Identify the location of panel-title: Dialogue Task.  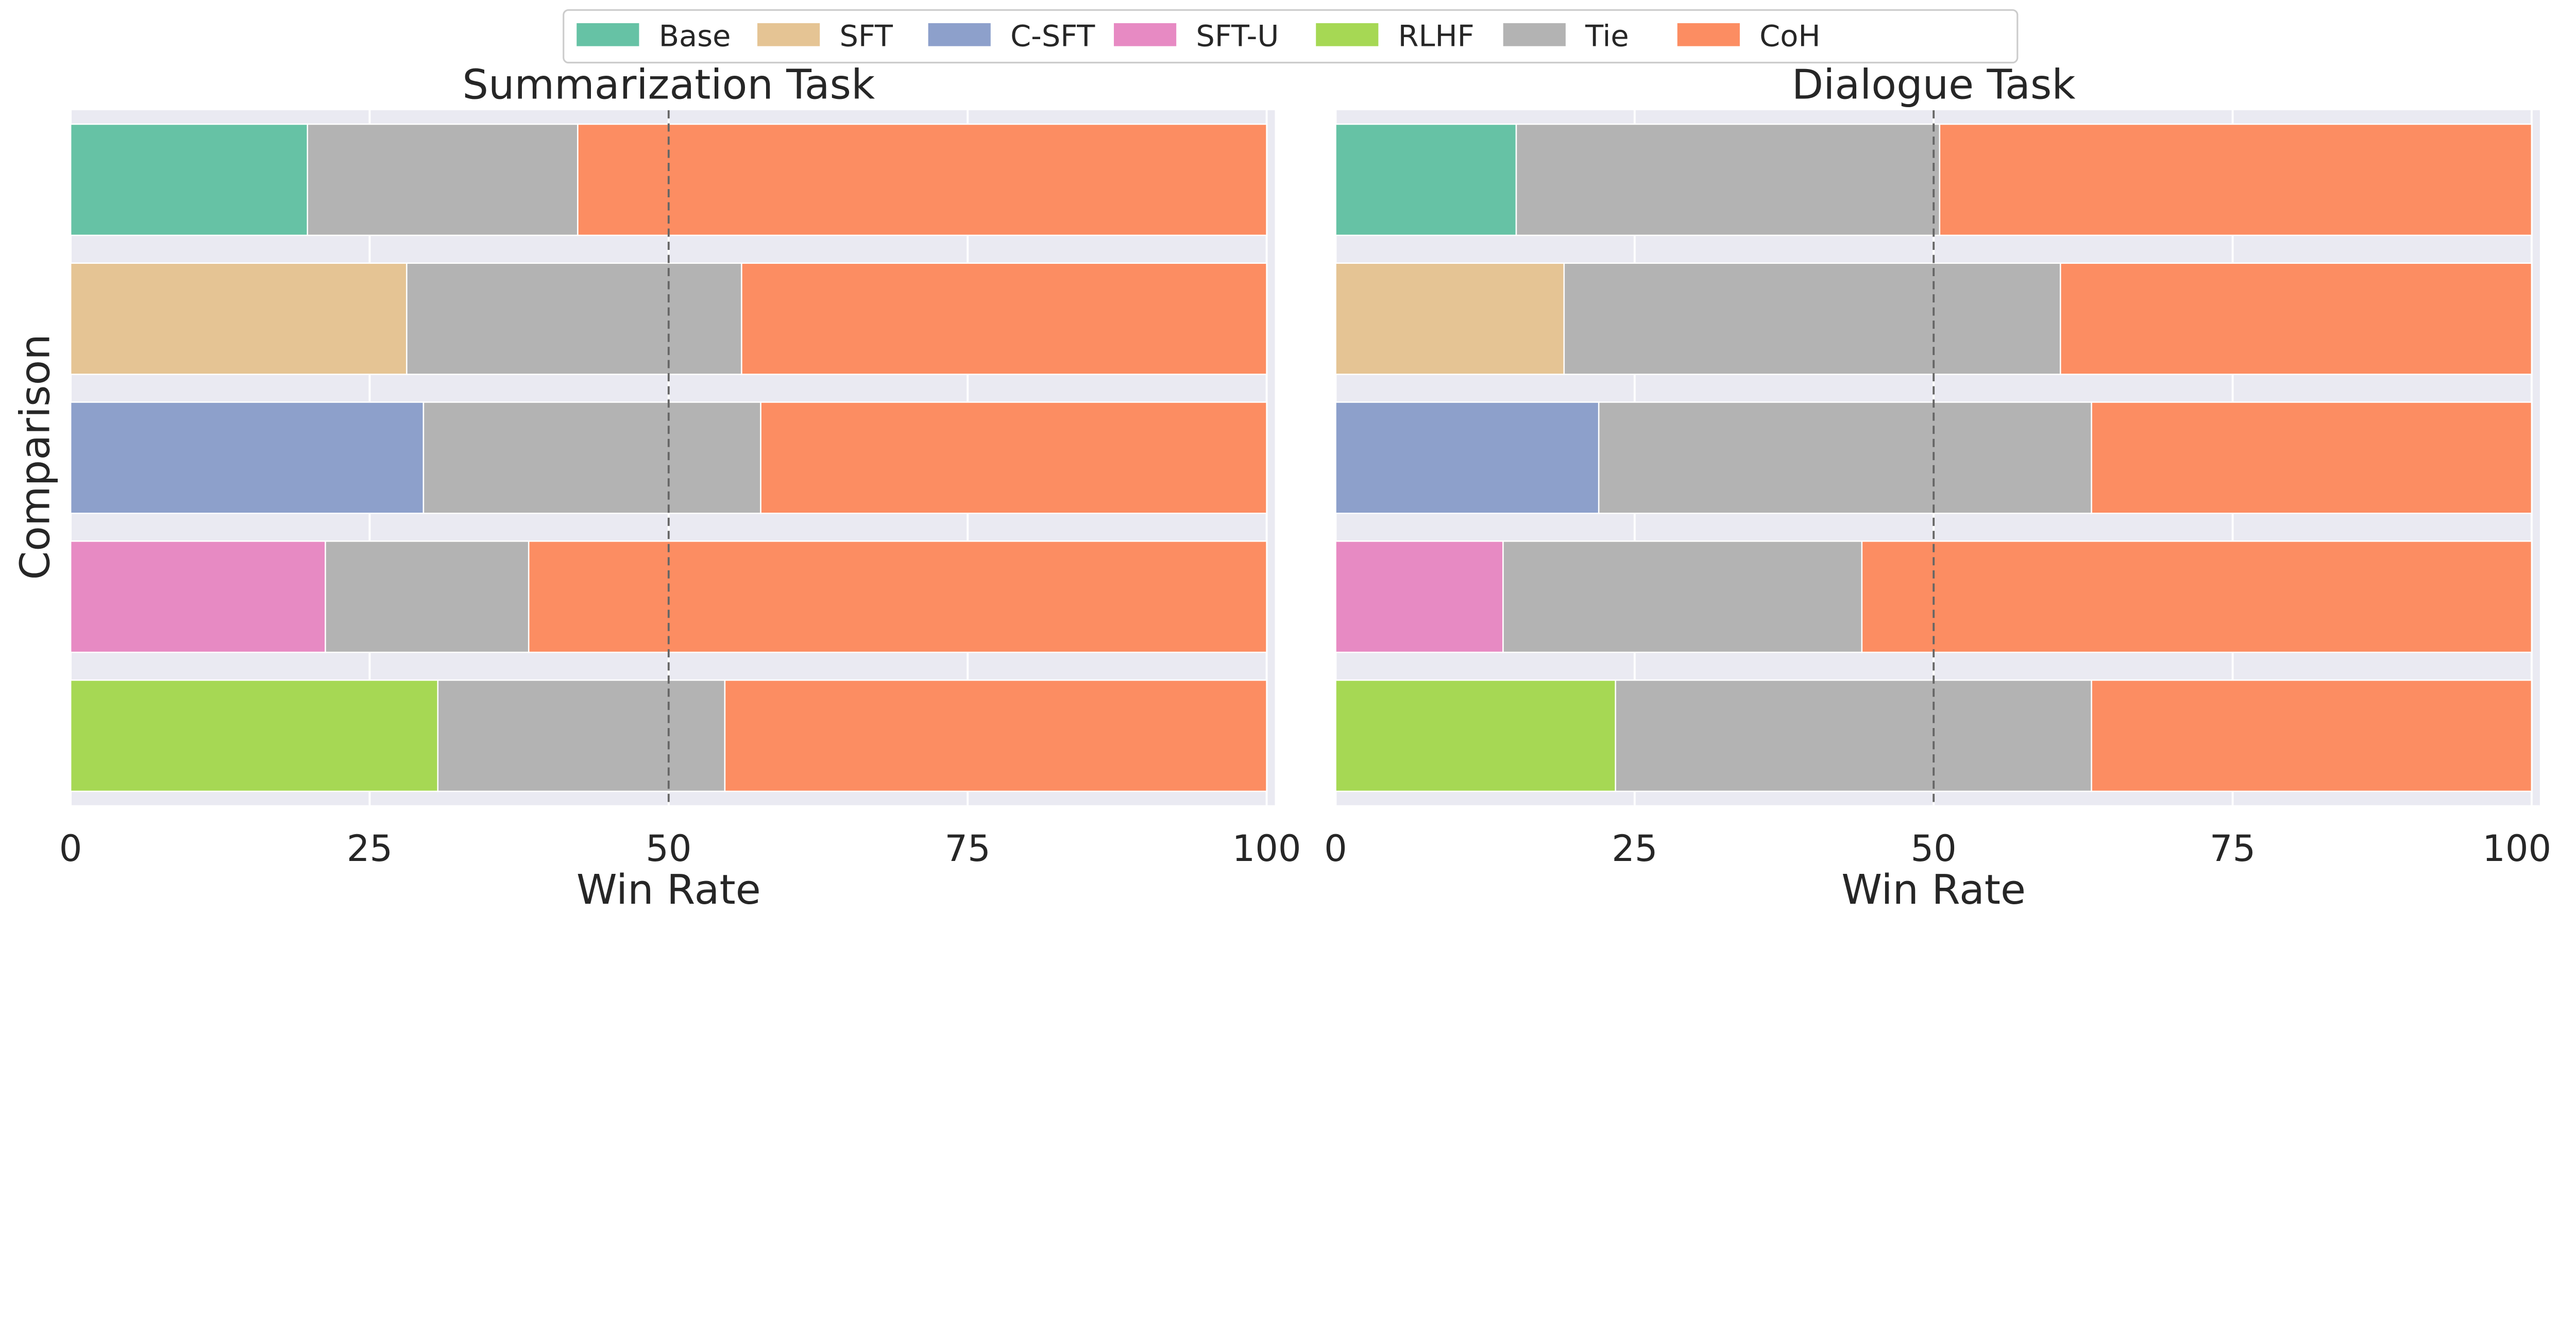
(1934, 85).